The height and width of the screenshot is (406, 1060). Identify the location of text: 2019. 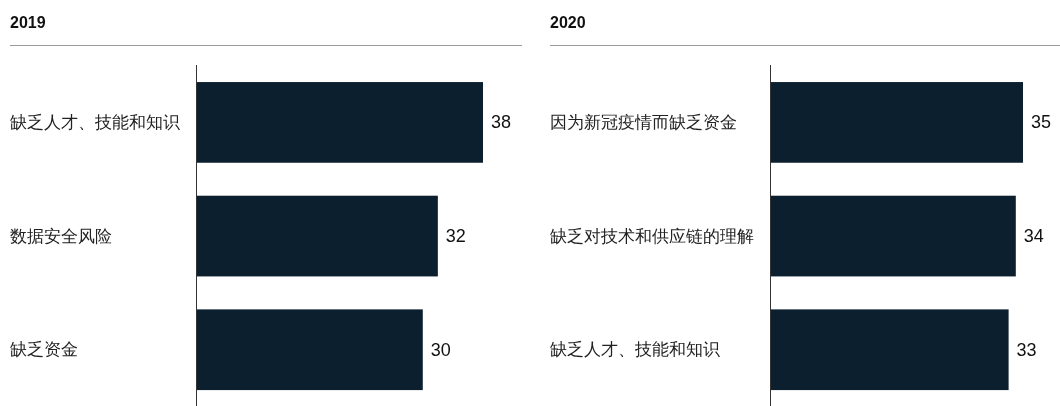
(28, 22).